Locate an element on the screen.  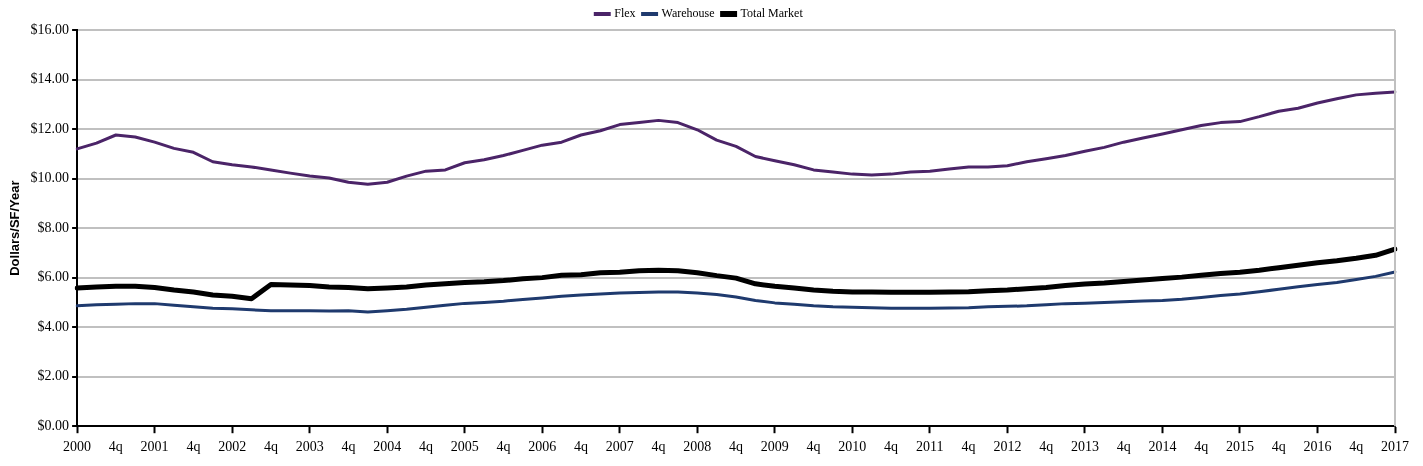
y-tick-label: $16.00 is located at coordinates (50, 29).